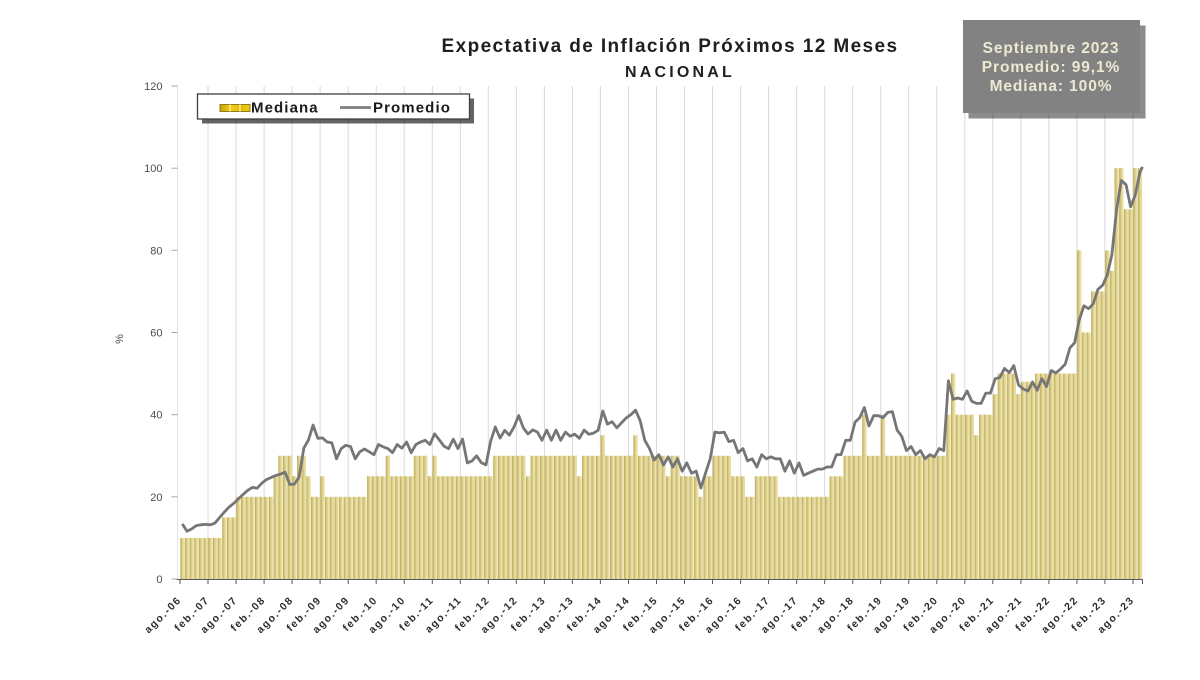  What do you see at coordinates (285, 108) in the screenshot?
I see `svg-text: Mediana` at bounding box center [285, 108].